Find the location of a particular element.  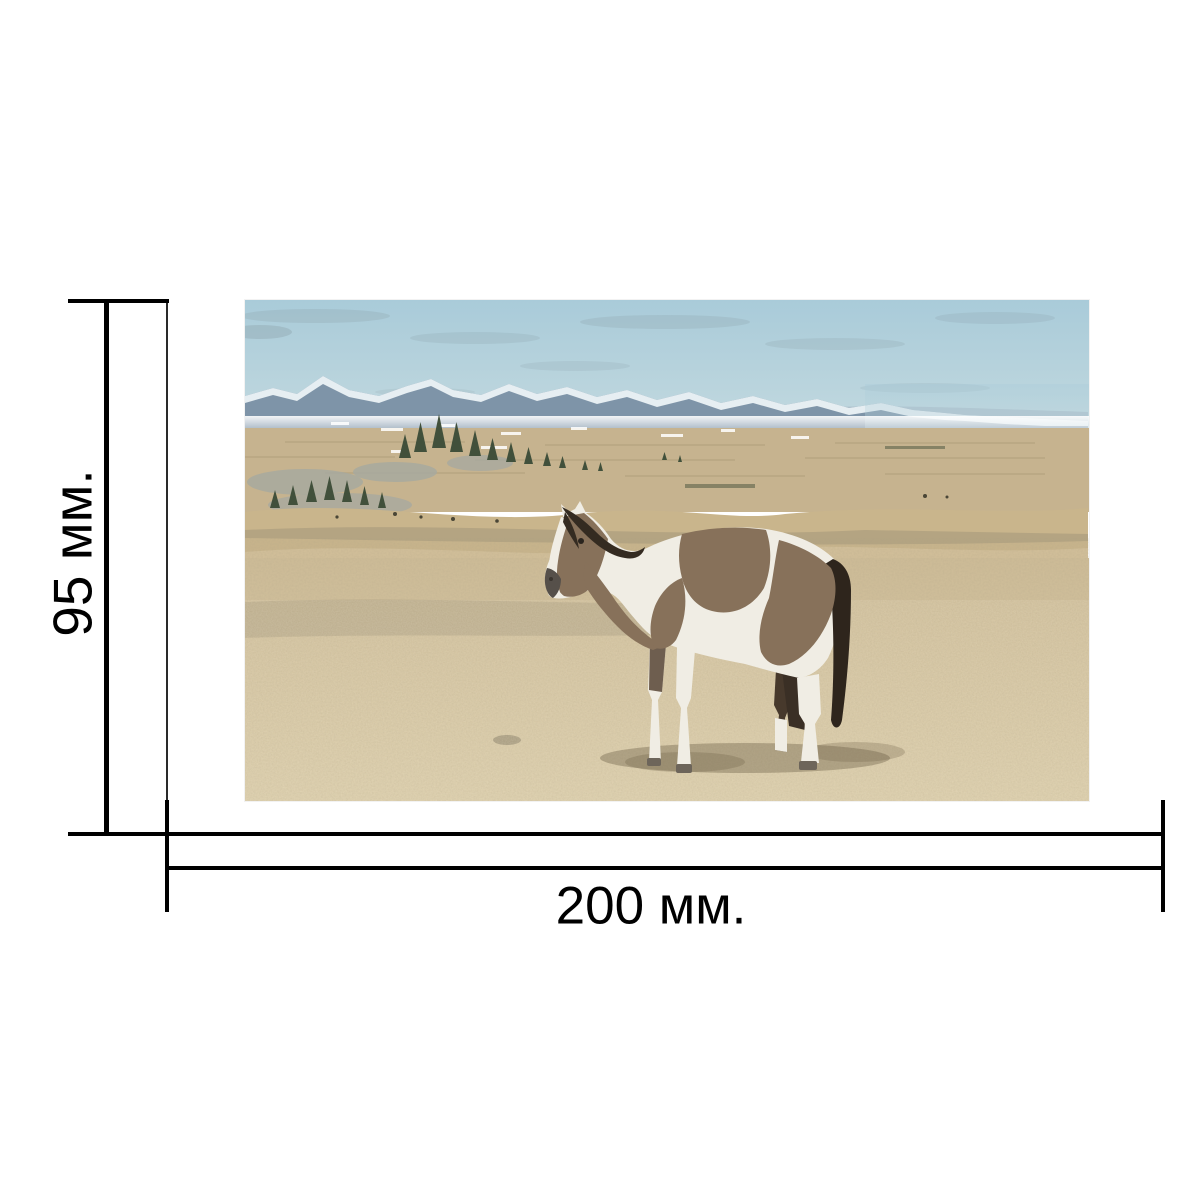

height-dim-top-cap is located at coordinates (118, 301).